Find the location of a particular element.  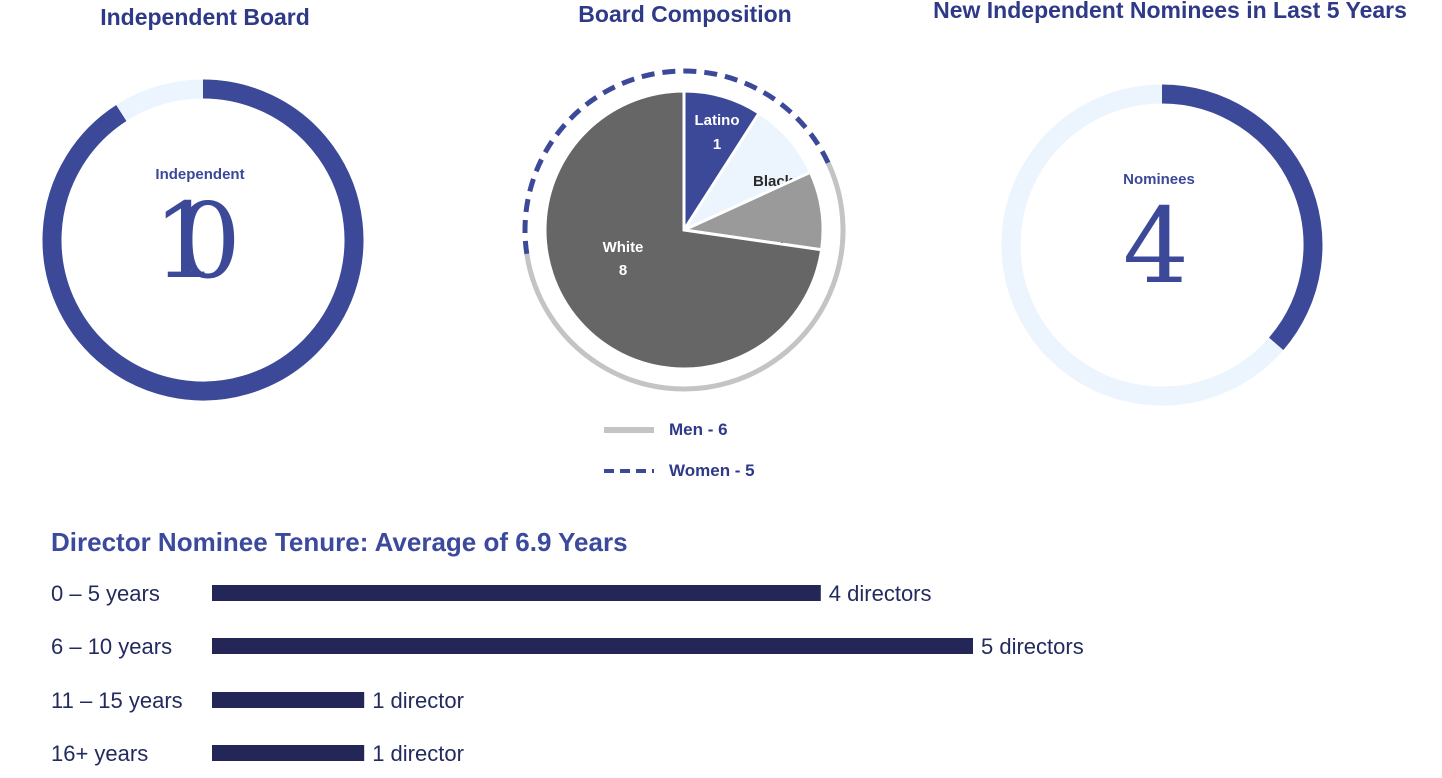

pie-label-latino: Latino is located at coordinates (717, 120).